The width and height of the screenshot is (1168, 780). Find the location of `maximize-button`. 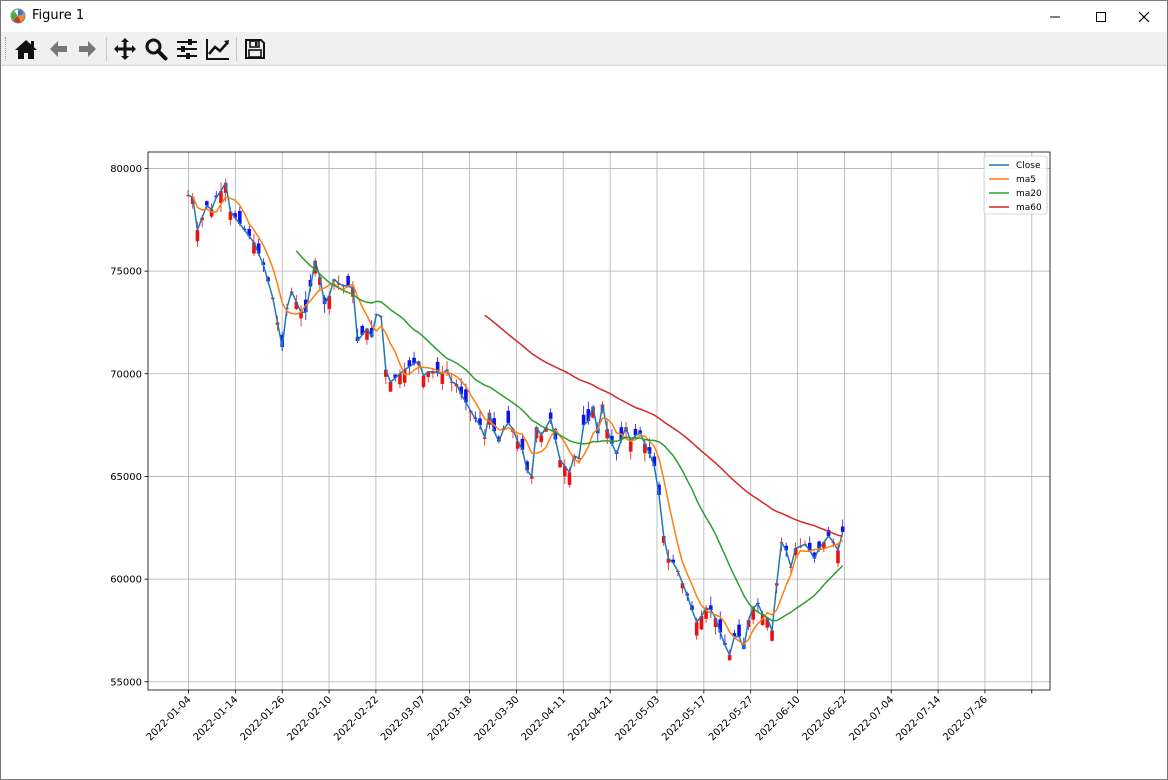

maximize-button is located at coordinates (1101, 16).